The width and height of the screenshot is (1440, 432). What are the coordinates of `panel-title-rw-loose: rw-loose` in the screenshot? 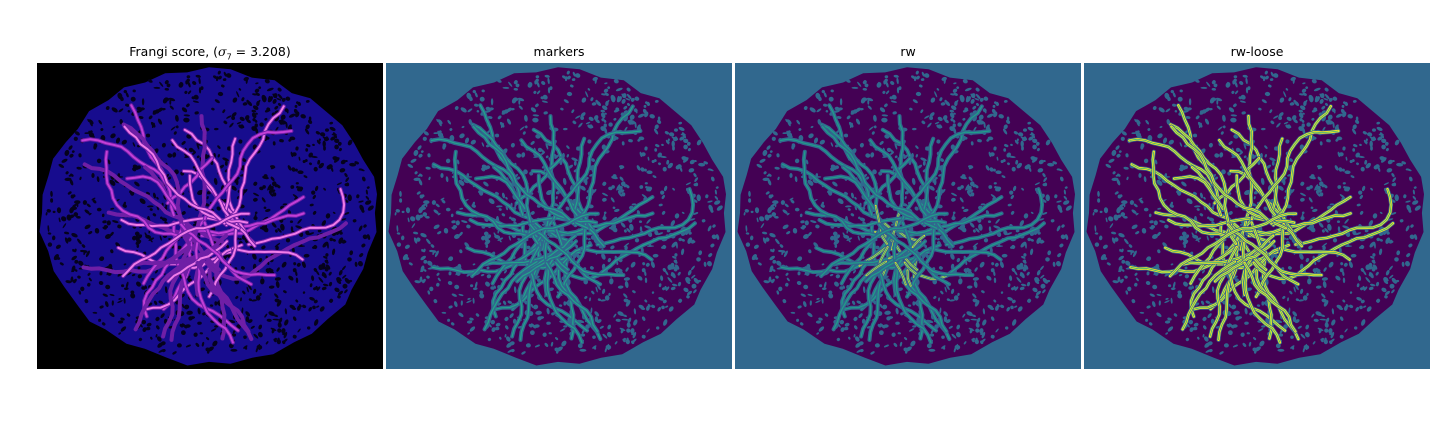 It's located at (1257, 51).